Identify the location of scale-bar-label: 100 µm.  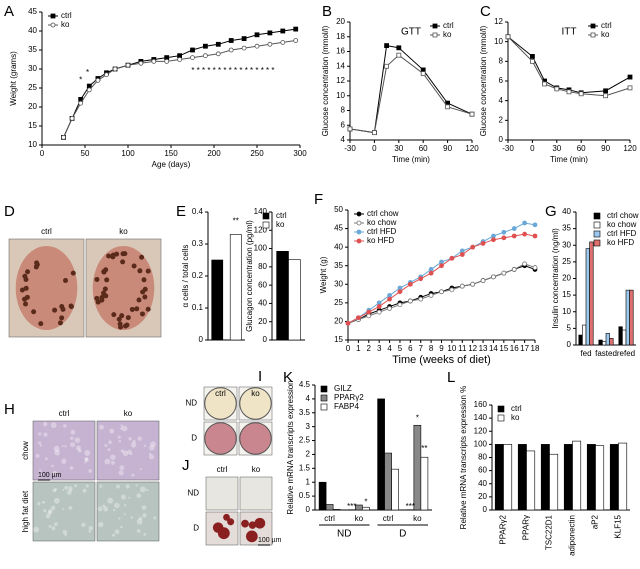
(50, 475).